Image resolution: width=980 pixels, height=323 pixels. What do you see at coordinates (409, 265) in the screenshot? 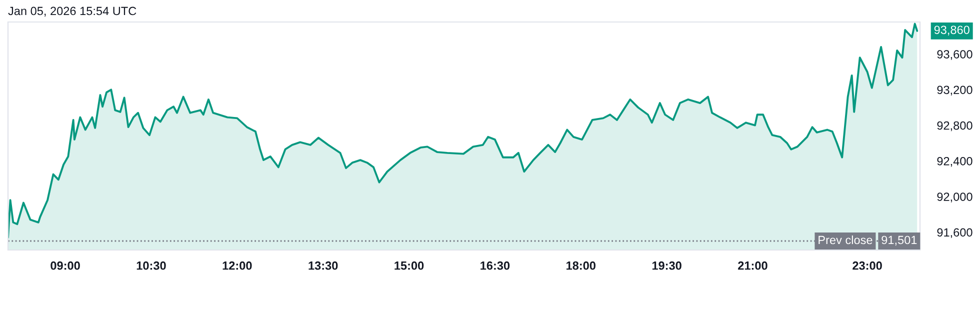
I see `x-tick-label: 15:00` at bounding box center [409, 265].